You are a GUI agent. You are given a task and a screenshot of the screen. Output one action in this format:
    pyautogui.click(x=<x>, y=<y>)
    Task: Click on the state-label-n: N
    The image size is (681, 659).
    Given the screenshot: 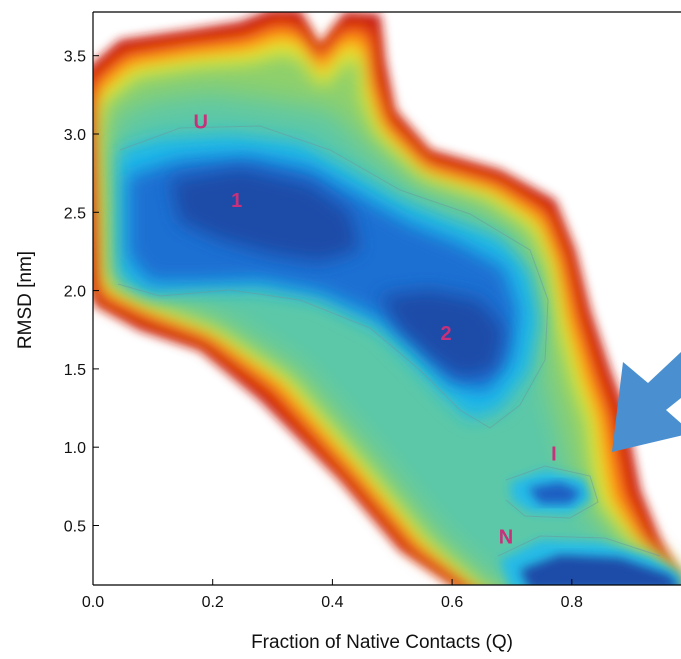 What is the action you would take?
    pyautogui.click(x=506, y=537)
    